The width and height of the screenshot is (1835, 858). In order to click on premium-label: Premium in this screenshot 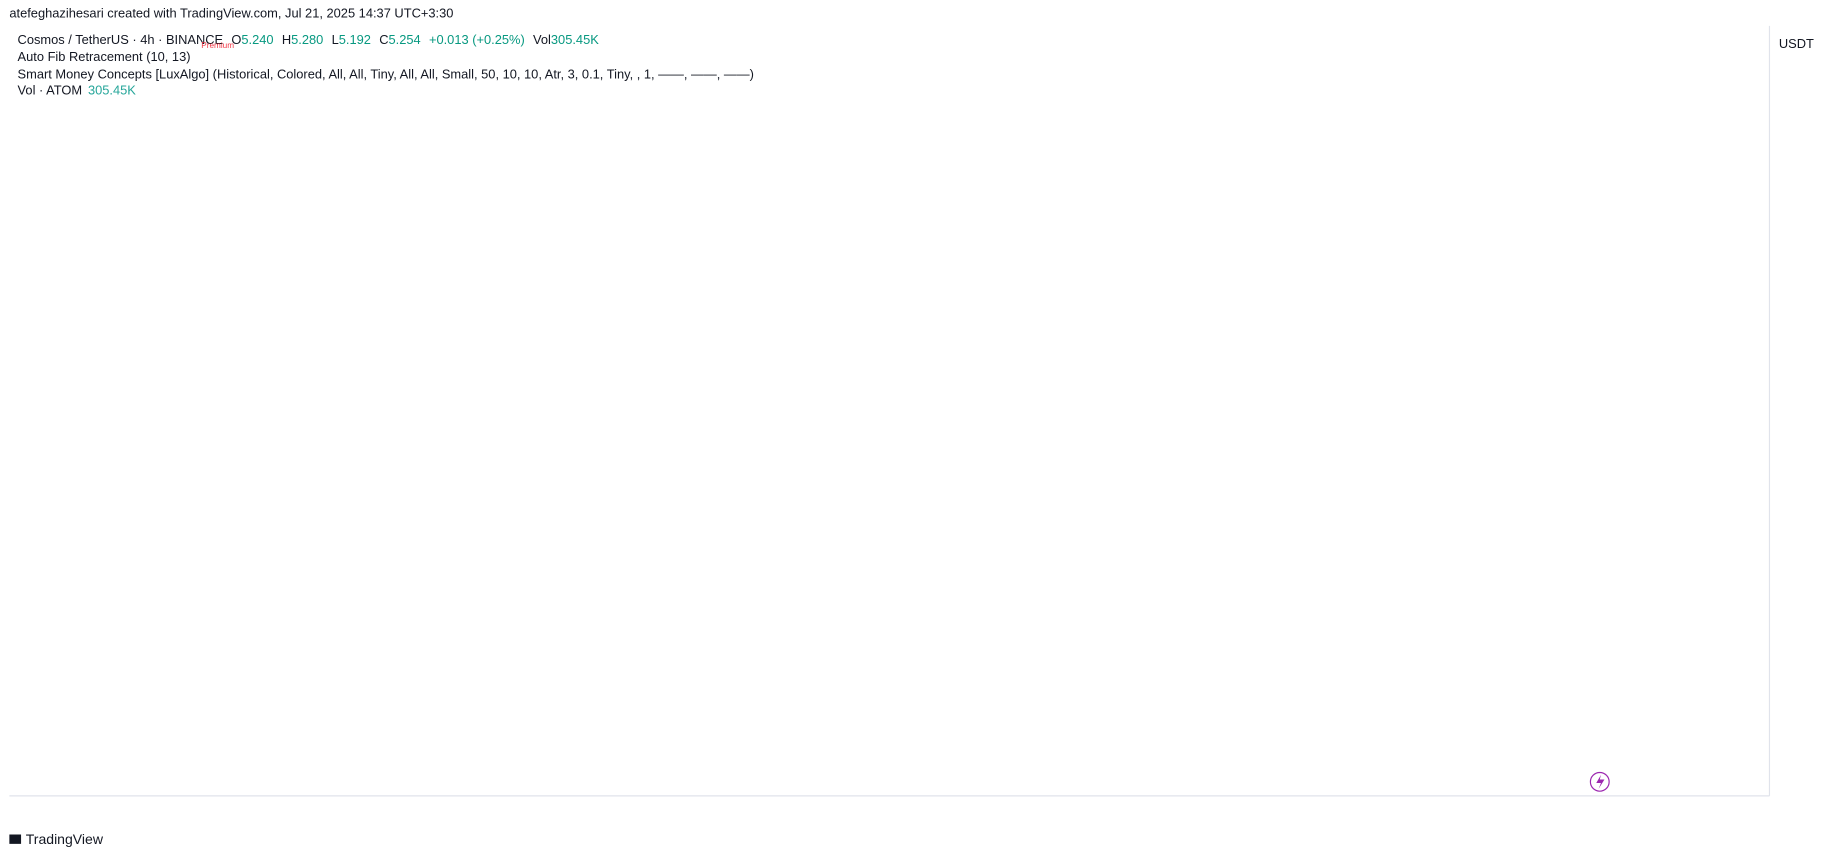, I will do `click(217, 45)`.